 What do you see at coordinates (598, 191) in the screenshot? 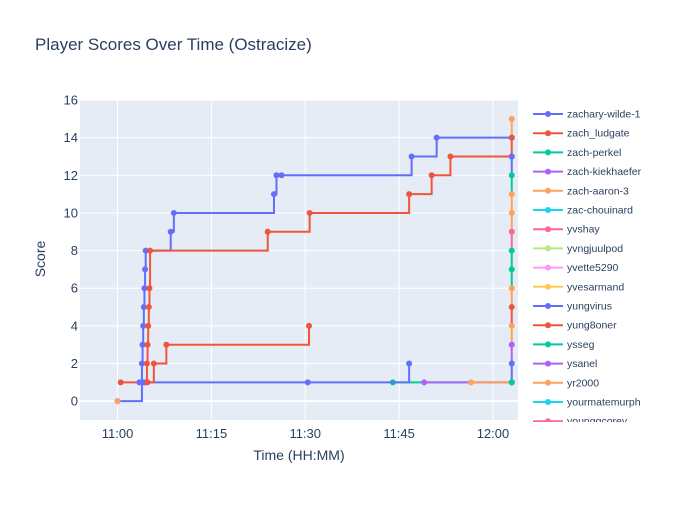
I see `legend-label: zach-aaron-3` at bounding box center [598, 191].